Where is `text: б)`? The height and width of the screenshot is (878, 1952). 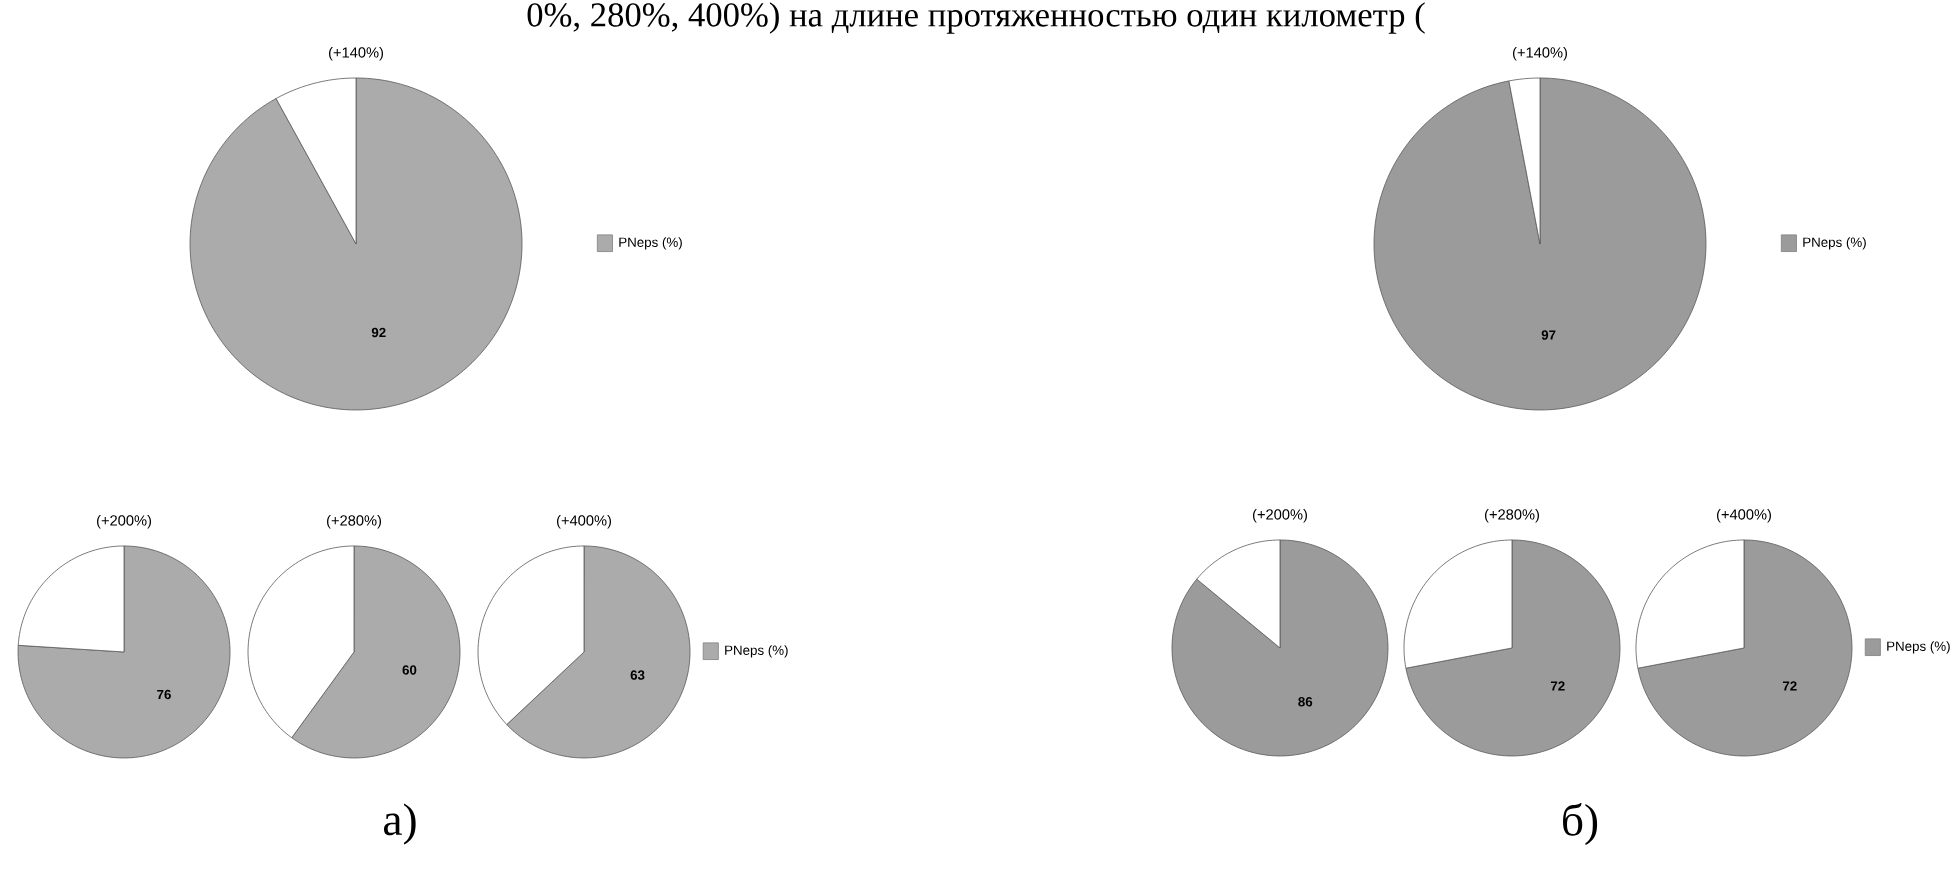
text: б) is located at coordinates (1580, 824).